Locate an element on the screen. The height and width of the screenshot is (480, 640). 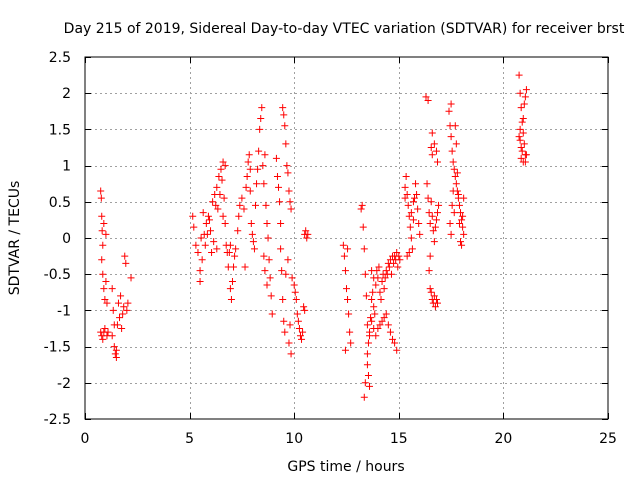
y-tick-label: -2 is located at coordinates (64, 384).